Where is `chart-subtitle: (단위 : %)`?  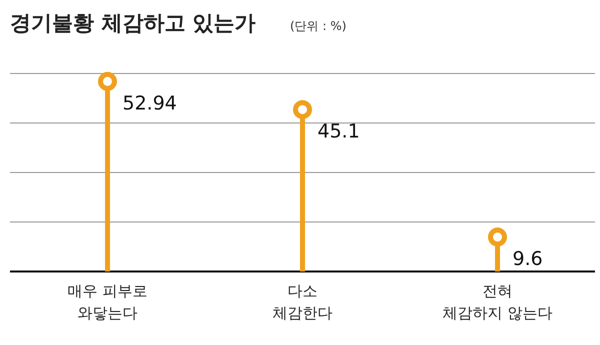 chart-subtitle: (단위 : %) is located at coordinates (318, 26).